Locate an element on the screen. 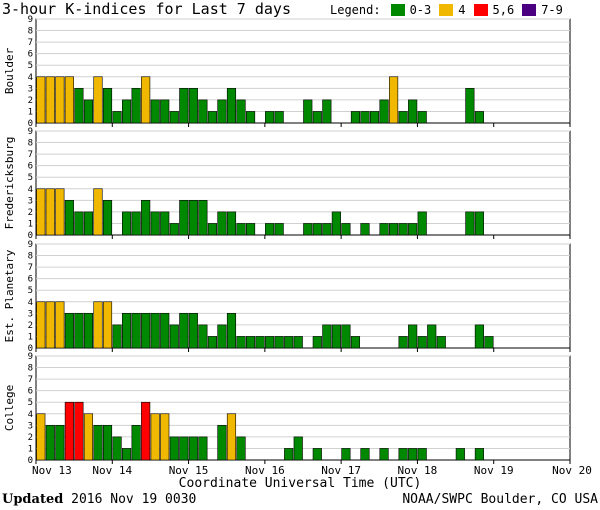 Image resolution: width=600 pixels, height=510 pixels. legend-item-5-6: 5,6 is located at coordinates (493, 10).